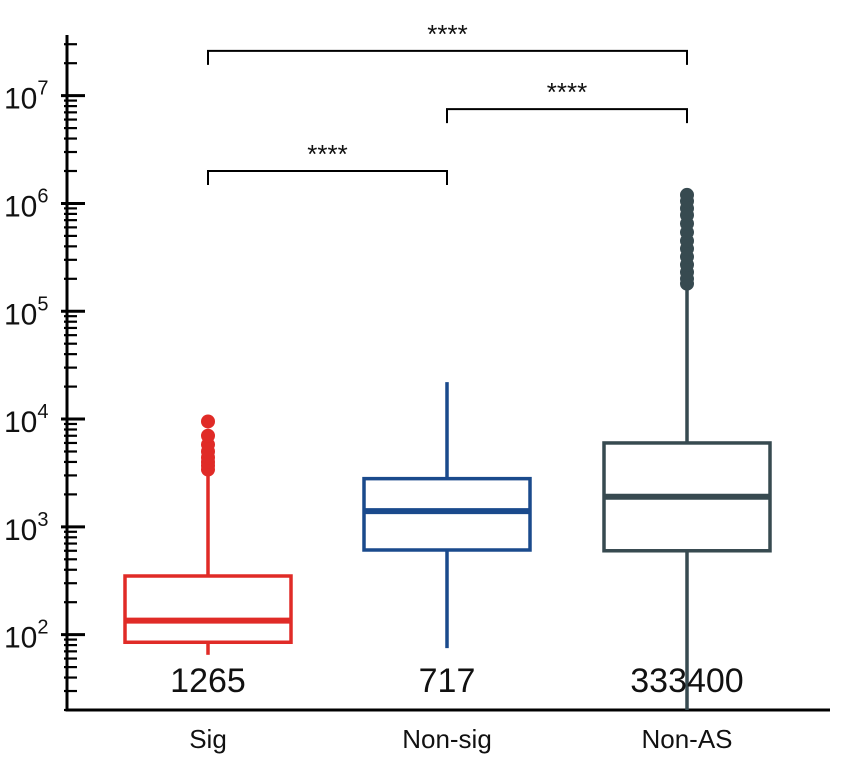  Describe the element at coordinates (208, 681) in the screenshot. I see `count-label: 1265` at that location.